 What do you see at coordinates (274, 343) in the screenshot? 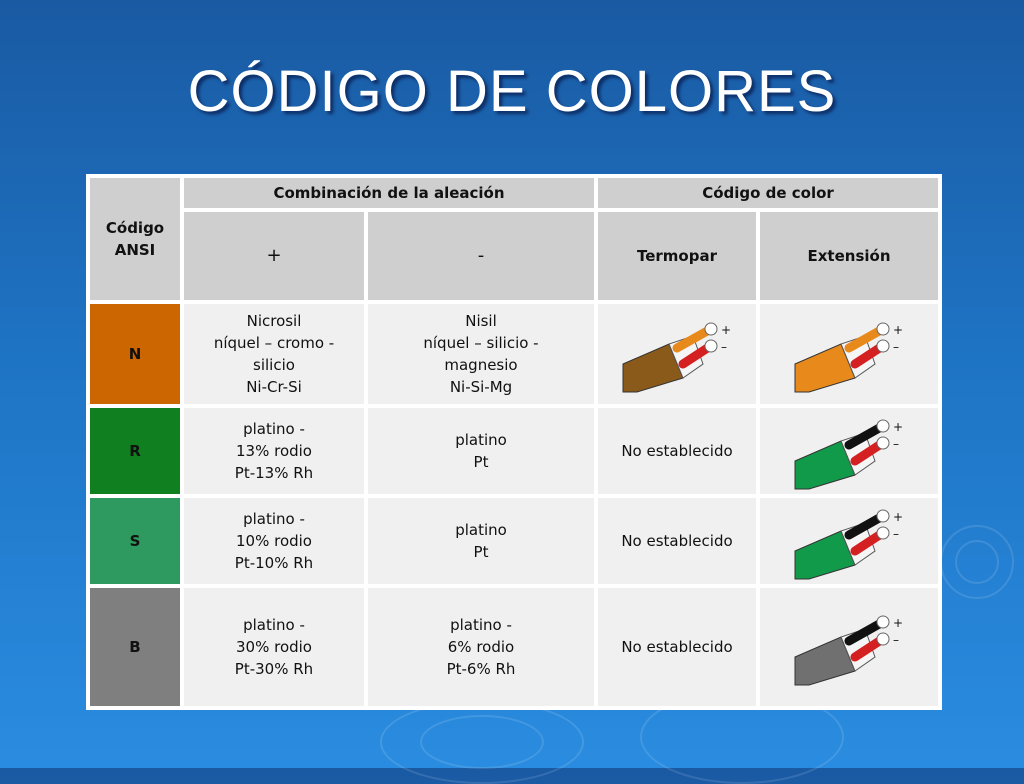
I see `alloy-text-line: níquel – cromo -` at bounding box center [274, 343].